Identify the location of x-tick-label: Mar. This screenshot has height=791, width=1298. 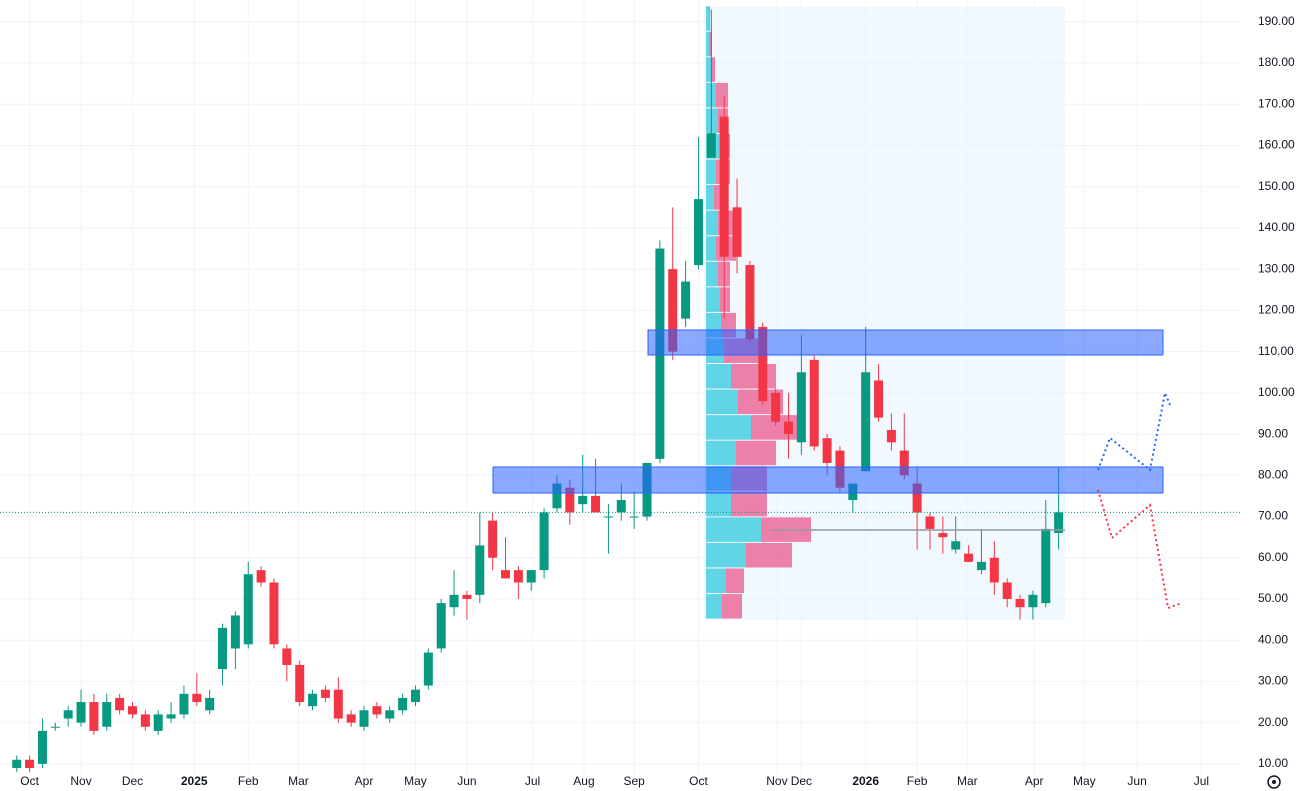
(298, 781).